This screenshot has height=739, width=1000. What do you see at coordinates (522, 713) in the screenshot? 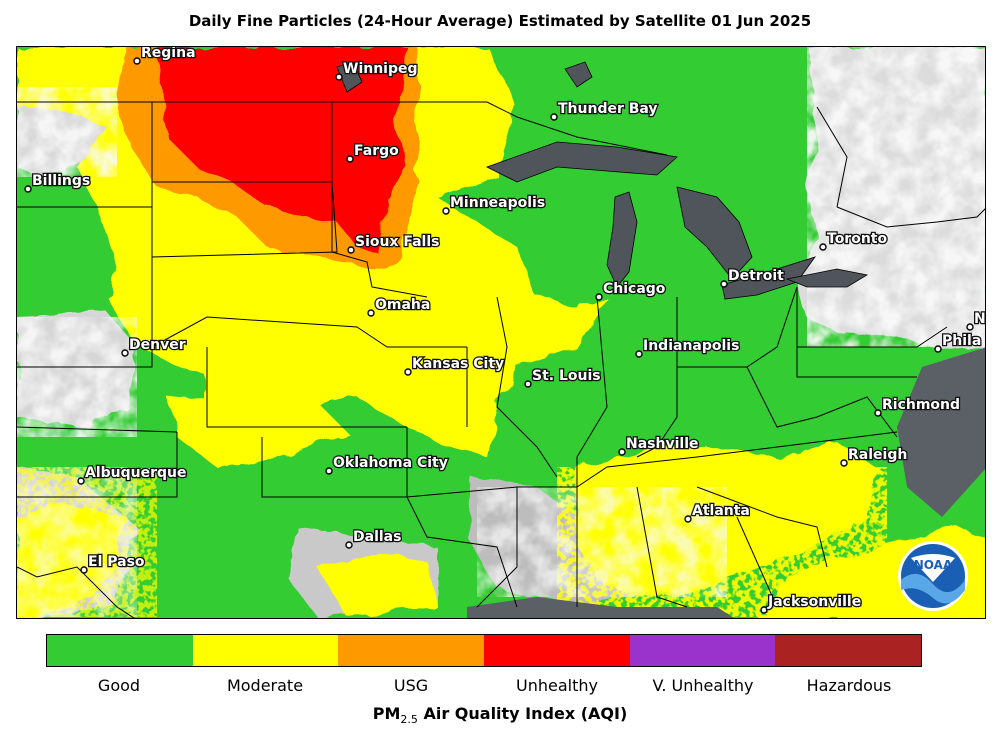
I see `axis-title-rest: Air Quality Index (AQI)` at bounding box center [522, 713].